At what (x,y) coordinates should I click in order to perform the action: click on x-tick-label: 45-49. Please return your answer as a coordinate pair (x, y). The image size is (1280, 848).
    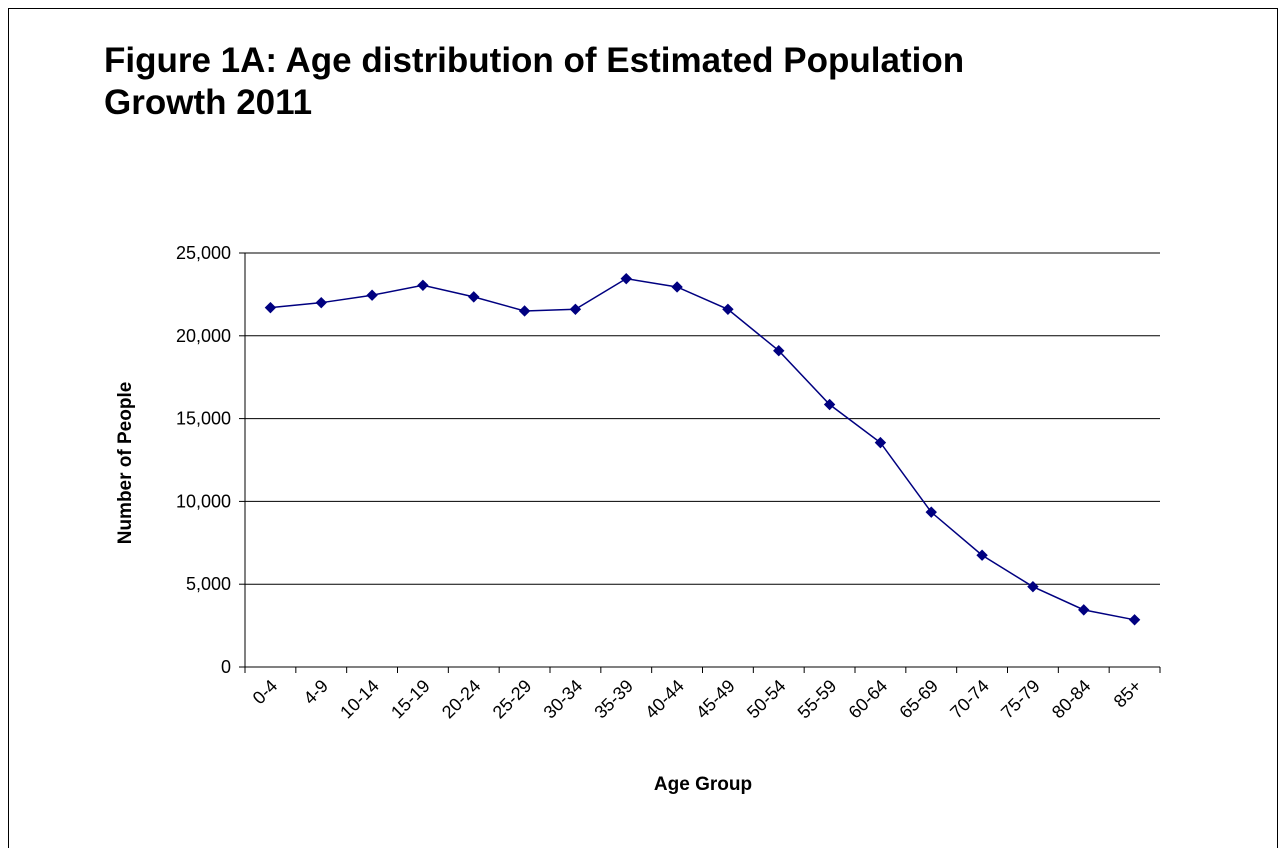
    Looking at the image, I should click on (715, 699).